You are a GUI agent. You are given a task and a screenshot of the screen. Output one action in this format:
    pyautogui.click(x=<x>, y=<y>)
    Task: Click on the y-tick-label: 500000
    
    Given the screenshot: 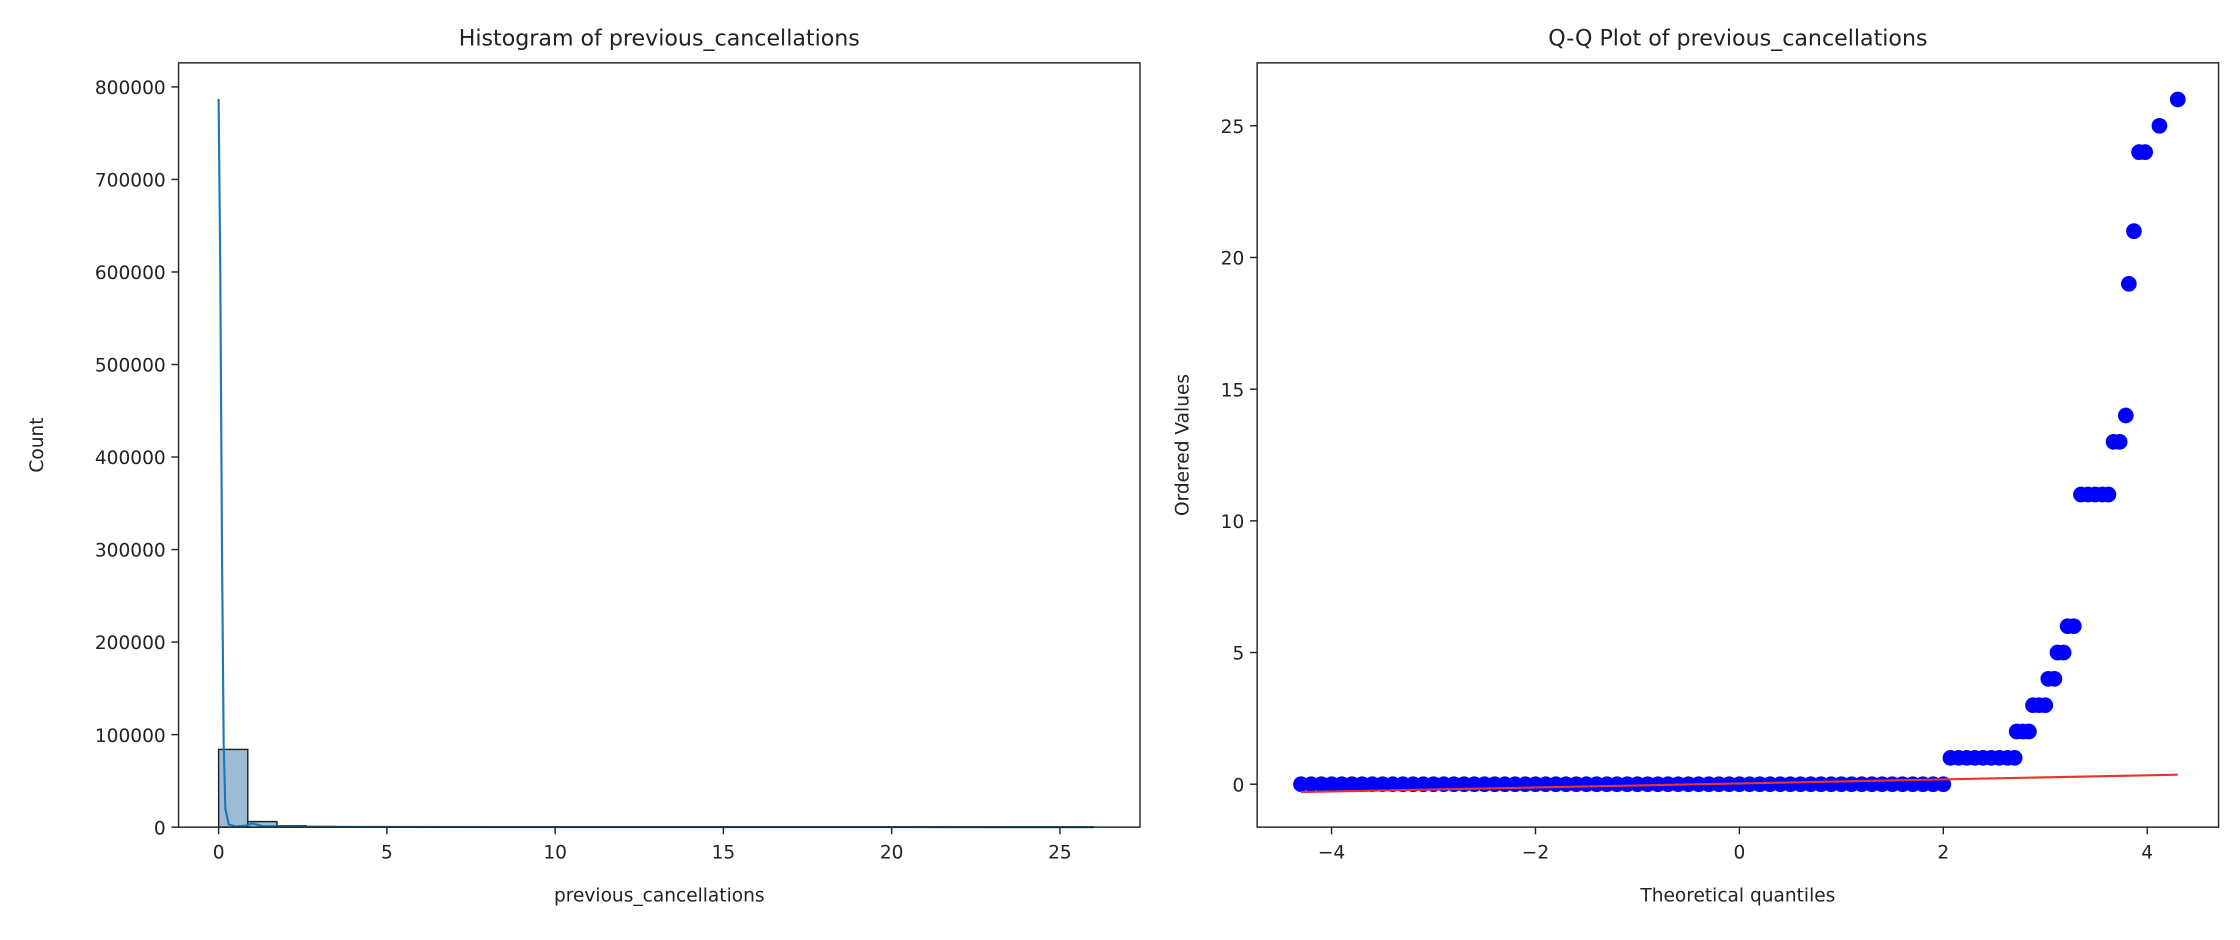 What is the action you would take?
    pyautogui.click(x=130, y=366)
    